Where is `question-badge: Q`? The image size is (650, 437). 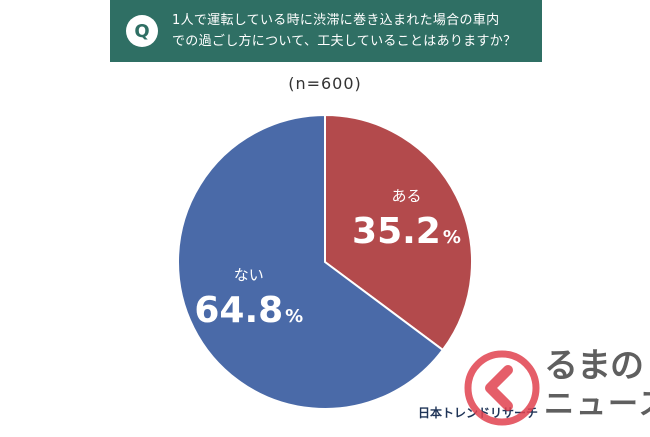 question-badge: Q is located at coordinates (142, 31).